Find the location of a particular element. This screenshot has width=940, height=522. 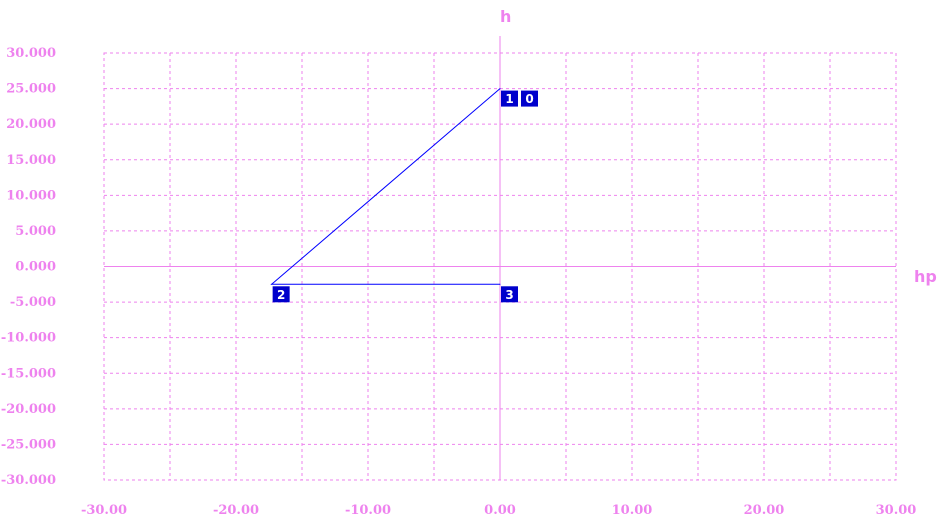

x-tick-labels: -30.00 -20.00 -10.00 0.00 10.00 20.00 30.00 is located at coordinates (498, 510).